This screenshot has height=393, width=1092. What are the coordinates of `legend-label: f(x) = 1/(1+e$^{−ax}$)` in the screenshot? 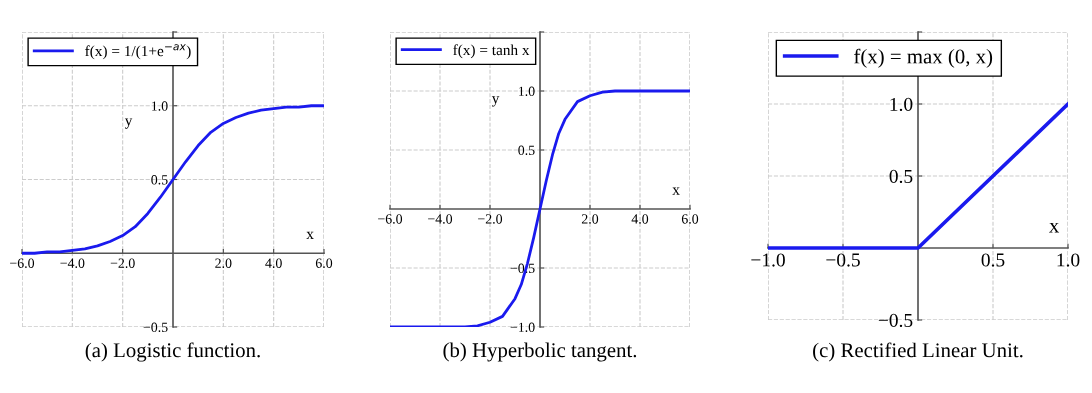 It's located at (138, 52).